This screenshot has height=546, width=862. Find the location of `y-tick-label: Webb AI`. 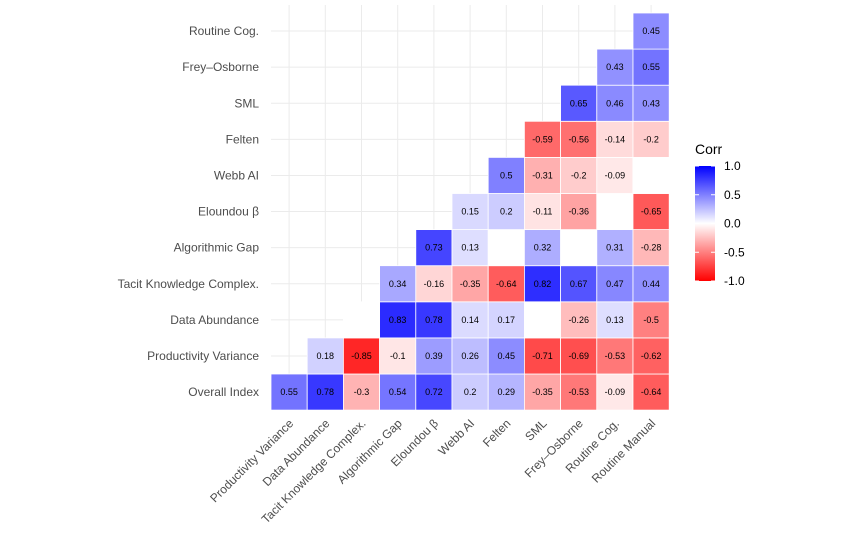

y-tick-label: Webb AI is located at coordinates (236, 175).